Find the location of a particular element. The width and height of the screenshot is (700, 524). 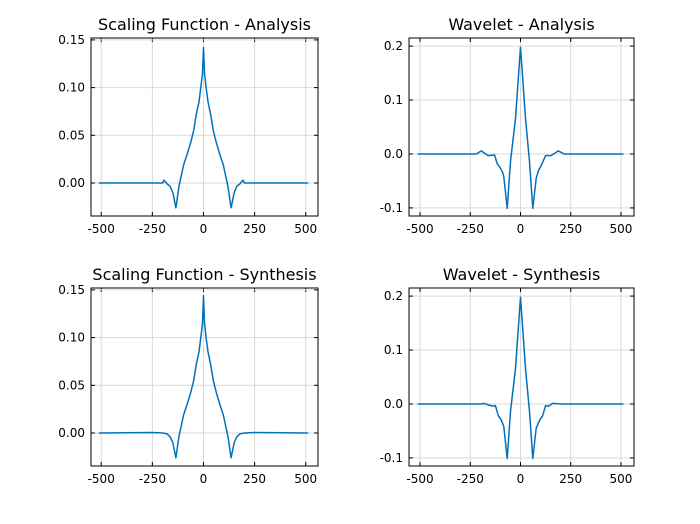

subplot-title: Wavelet - Synthesis is located at coordinates (522, 274).